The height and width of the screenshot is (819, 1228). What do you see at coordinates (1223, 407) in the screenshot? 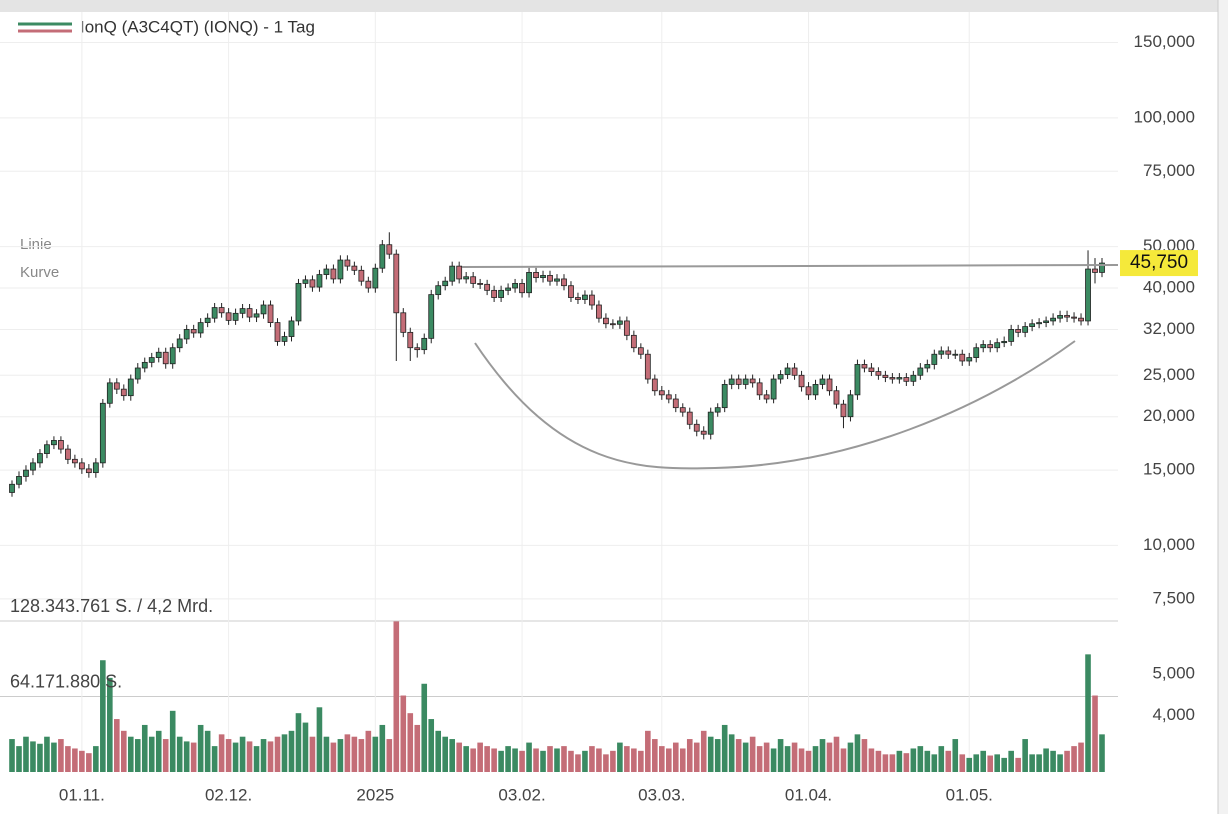
I see `side-strip` at bounding box center [1223, 407].